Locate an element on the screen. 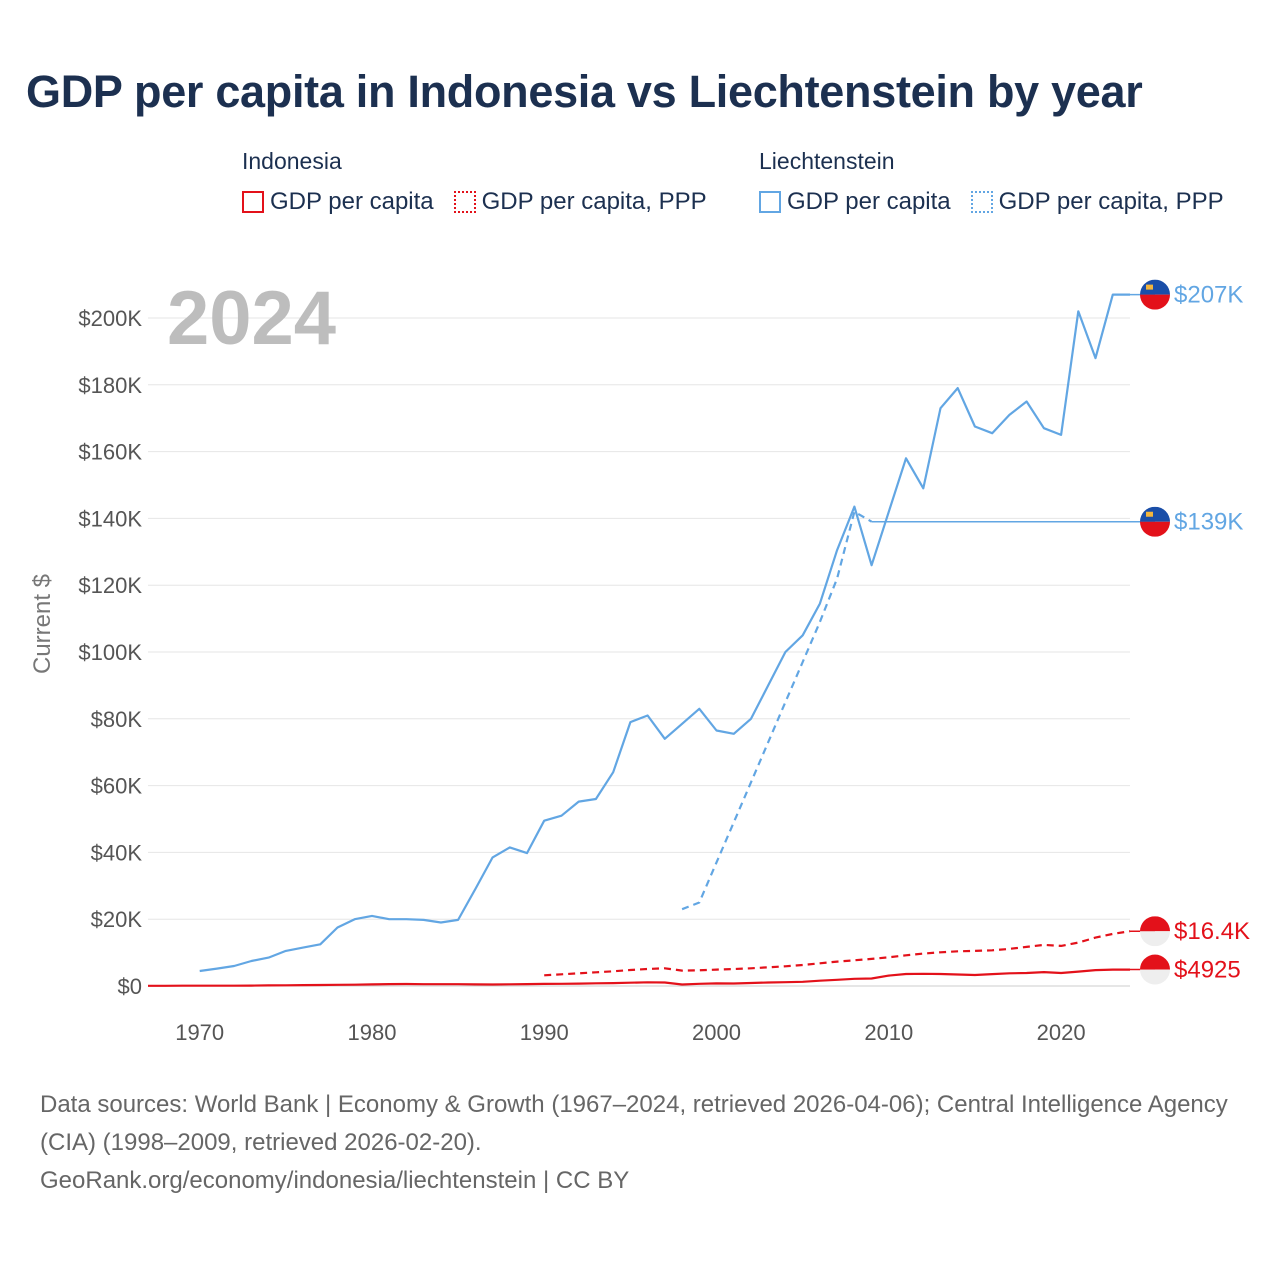 The width and height of the screenshot is (1280, 1280). x-tick-label: 2010 is located at coordinates (888, 1032).